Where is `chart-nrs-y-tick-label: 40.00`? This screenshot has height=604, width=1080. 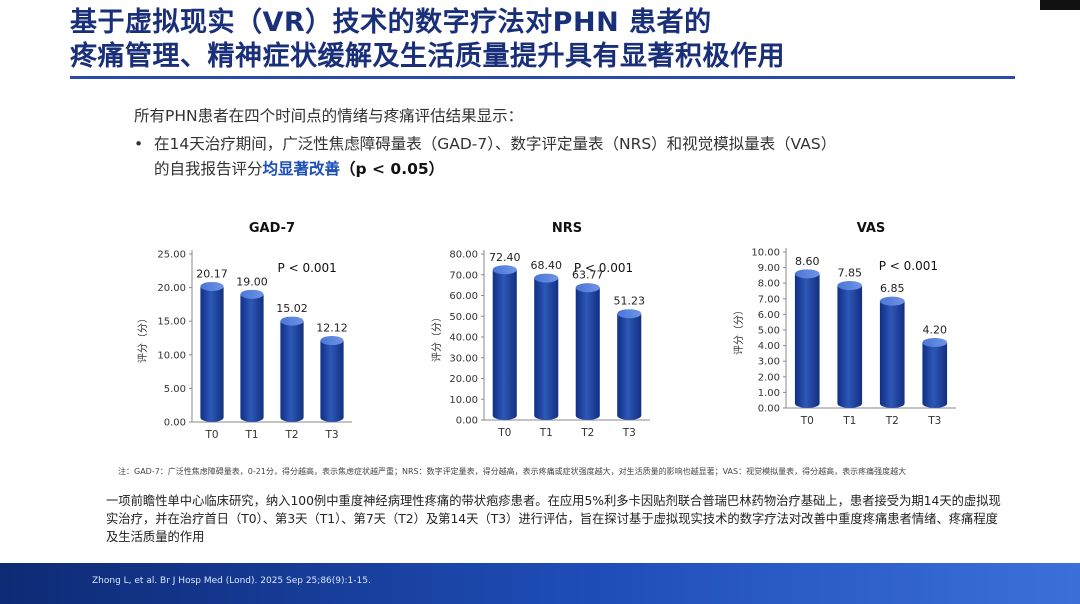 chart-nrs-y-tick-label: 40.00 is located at coordinates (463, 338).